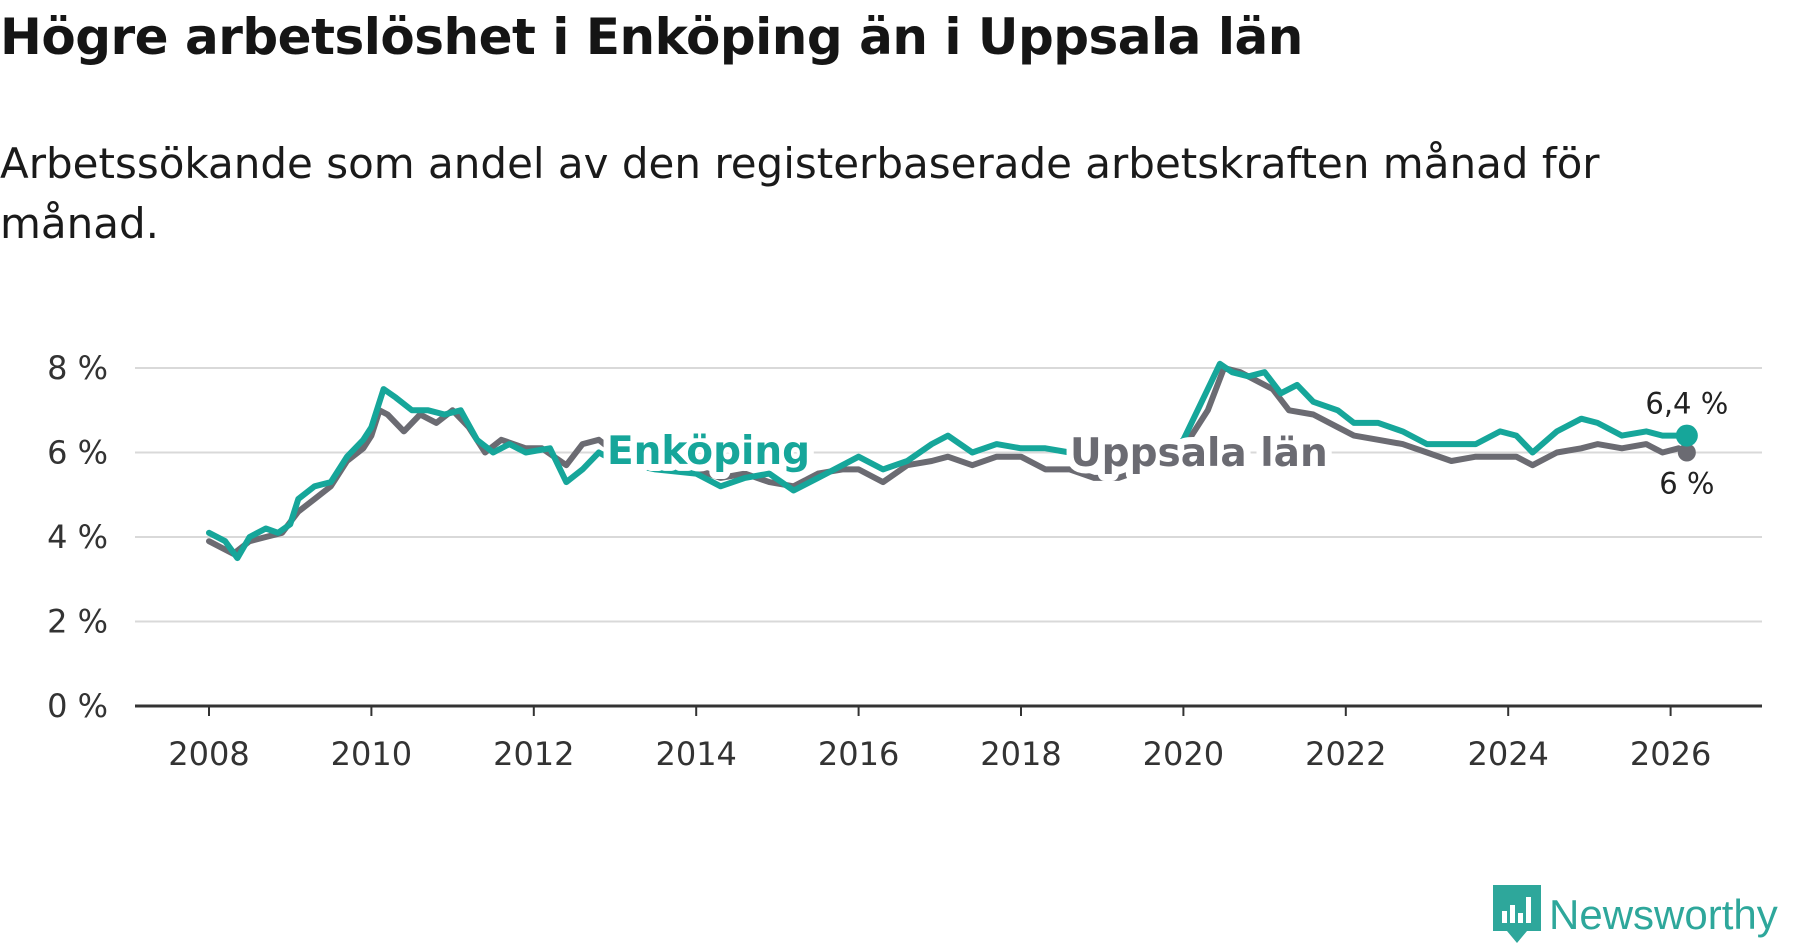  Describe the element at coordinates (1686, 404) in the screenshot. I see `end-value-label: 6,4 %` at that location.